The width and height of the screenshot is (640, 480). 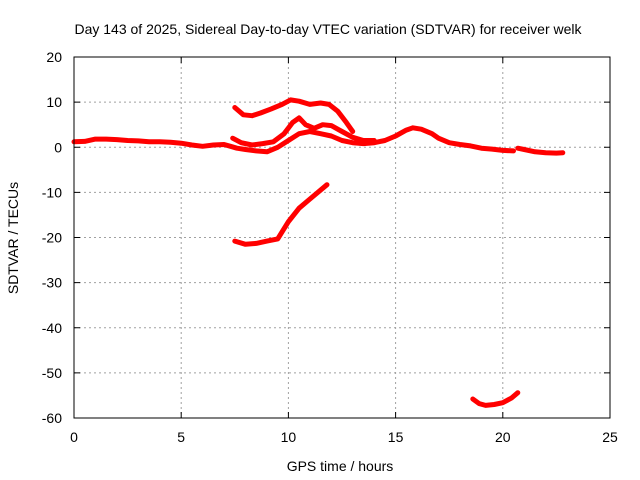 What do you see at coordinates (344, 437) in the screenshot?
I see `x-tick-labels: 0 5 10 15 20 25` at bounding box center [344, 437].